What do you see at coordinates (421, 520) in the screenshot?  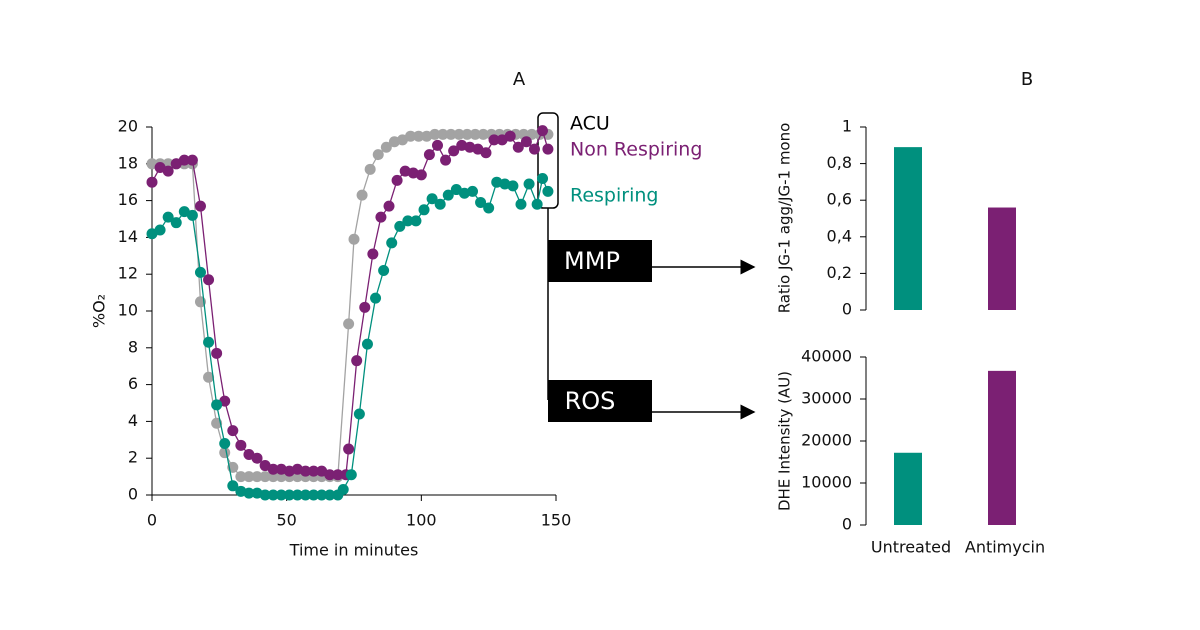 I see `x-tick-label: 100` at bounding box center [421, 520].